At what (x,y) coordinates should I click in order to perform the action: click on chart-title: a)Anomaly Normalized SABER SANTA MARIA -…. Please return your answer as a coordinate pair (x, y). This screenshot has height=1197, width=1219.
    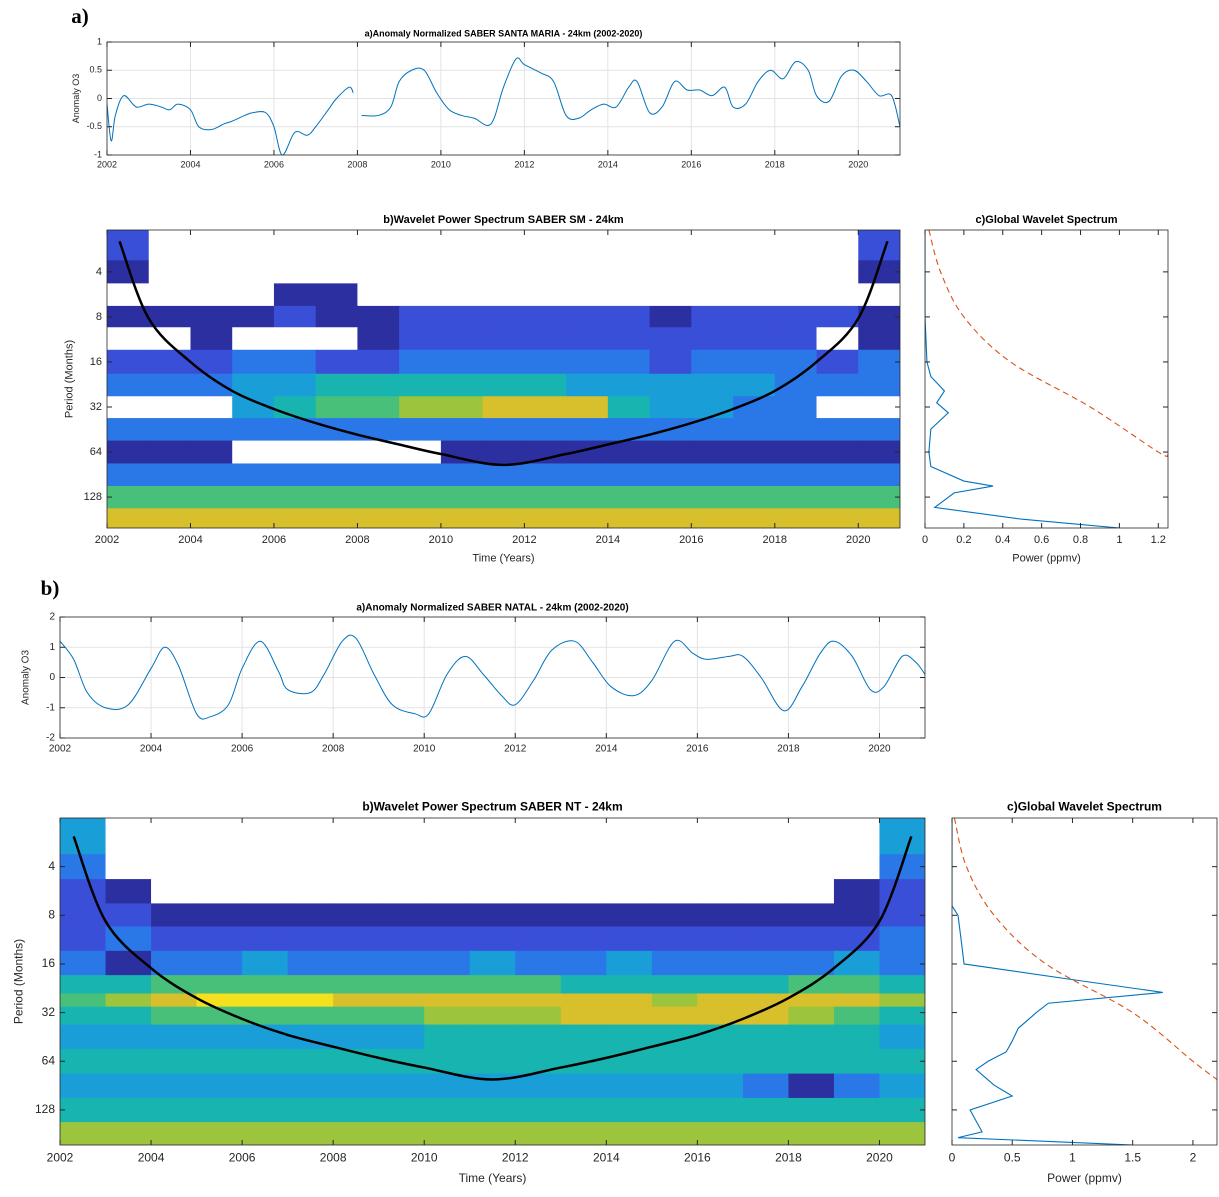
    Looking at the image, I should click on (504, 33).